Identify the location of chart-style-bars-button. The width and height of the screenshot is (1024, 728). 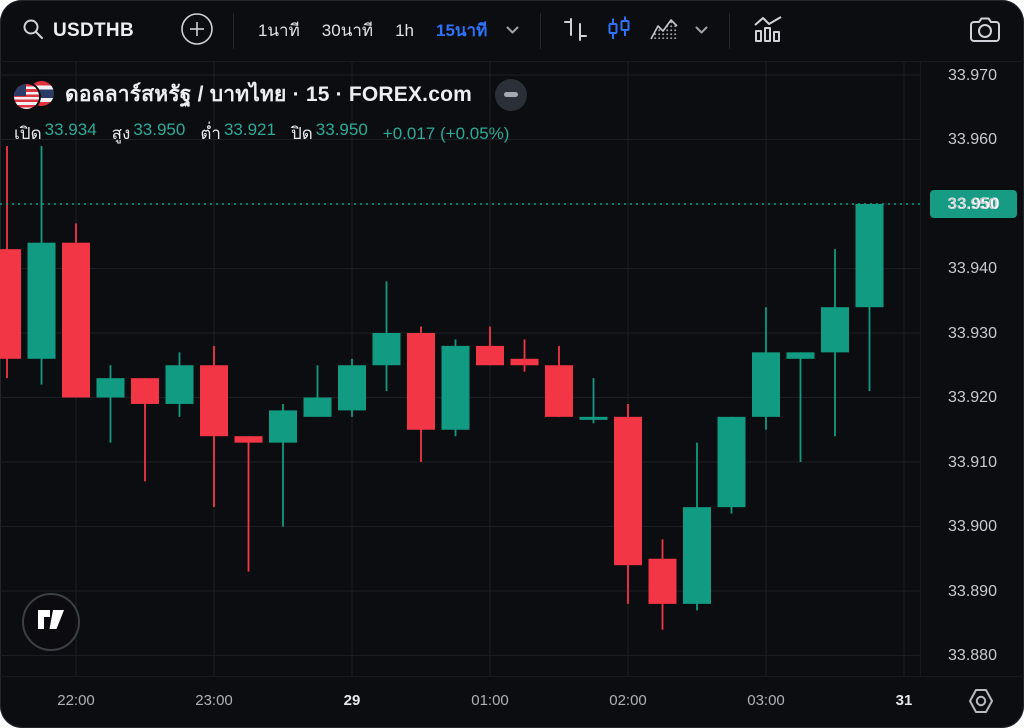
(575, 30).